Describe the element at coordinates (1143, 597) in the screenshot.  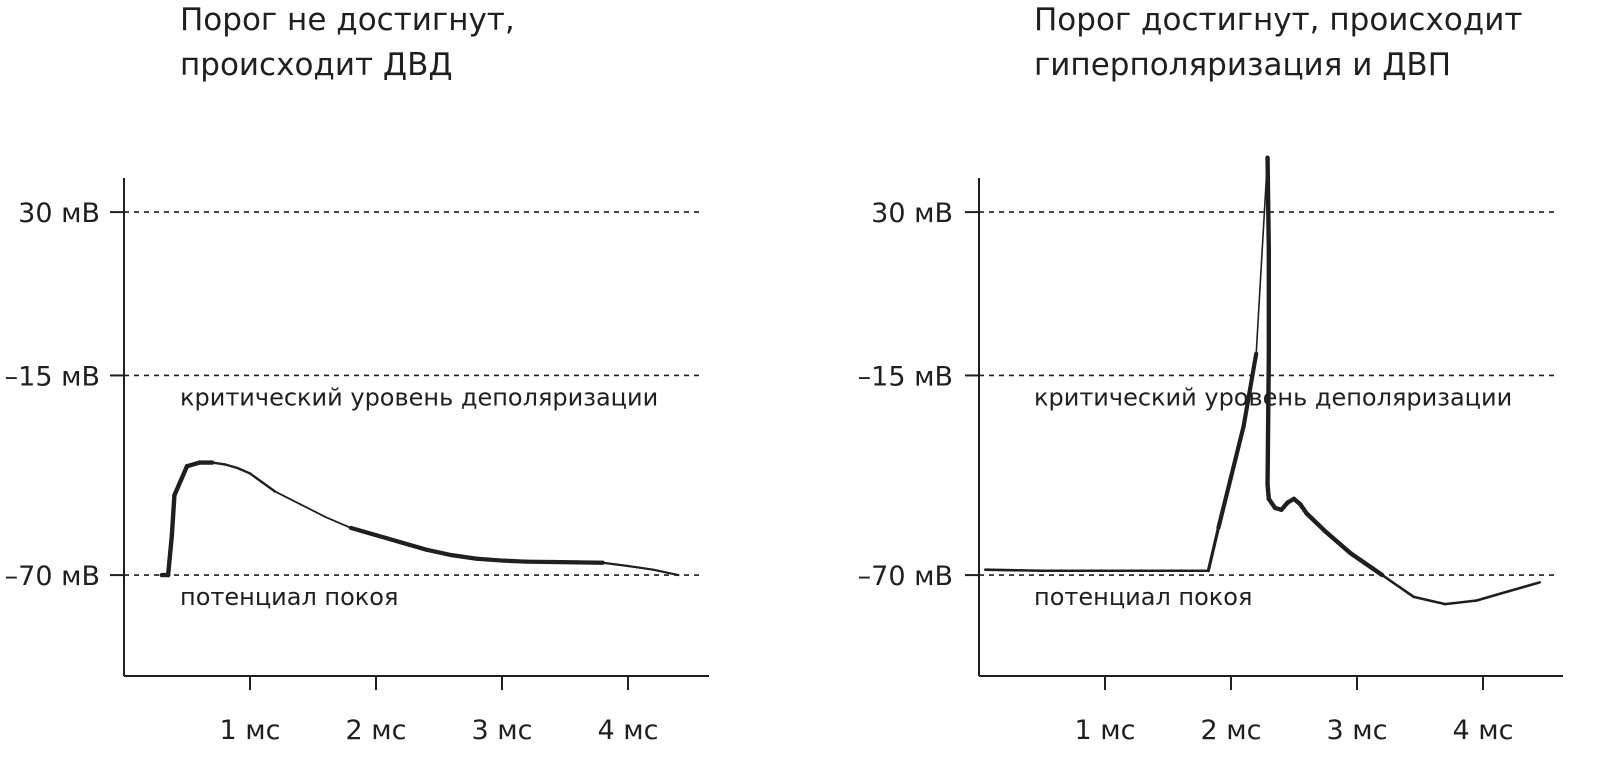
I see `right-reference-label-2: потенциал покоя` at that location.